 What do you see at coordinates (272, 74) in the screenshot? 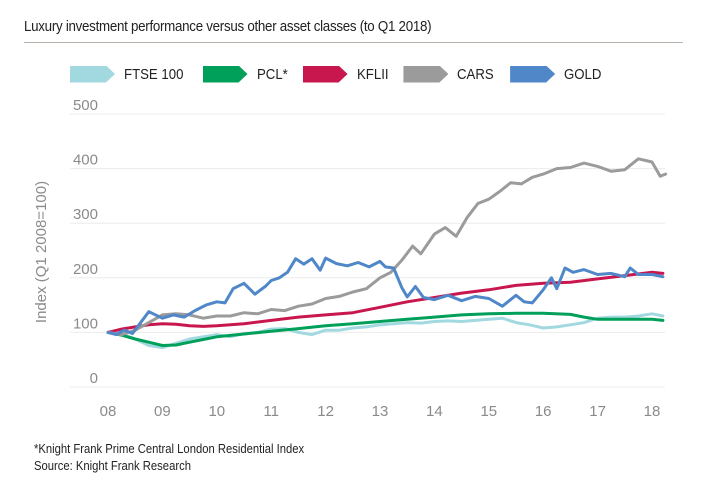
I see `legend-label-pcl: PCL*` at bounding box center [272, 74].